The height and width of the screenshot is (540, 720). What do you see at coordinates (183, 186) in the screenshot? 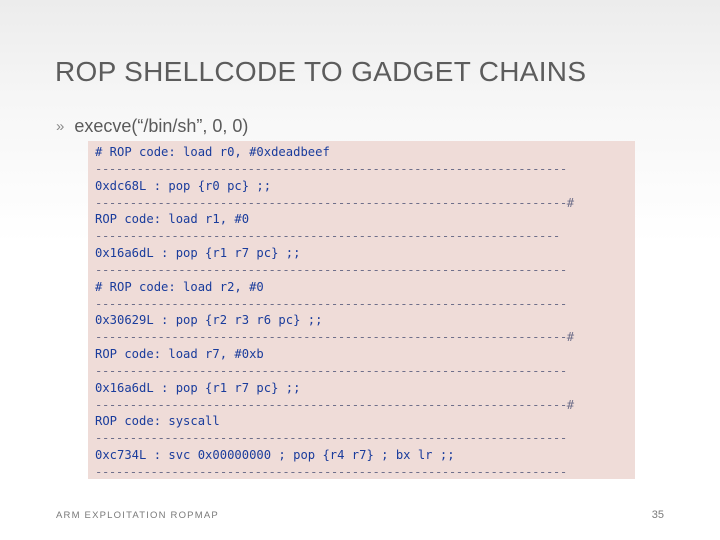
I see `code-line: 0xdc68L : pop {r0 pc} ;;` at bounding box center [183, 186].